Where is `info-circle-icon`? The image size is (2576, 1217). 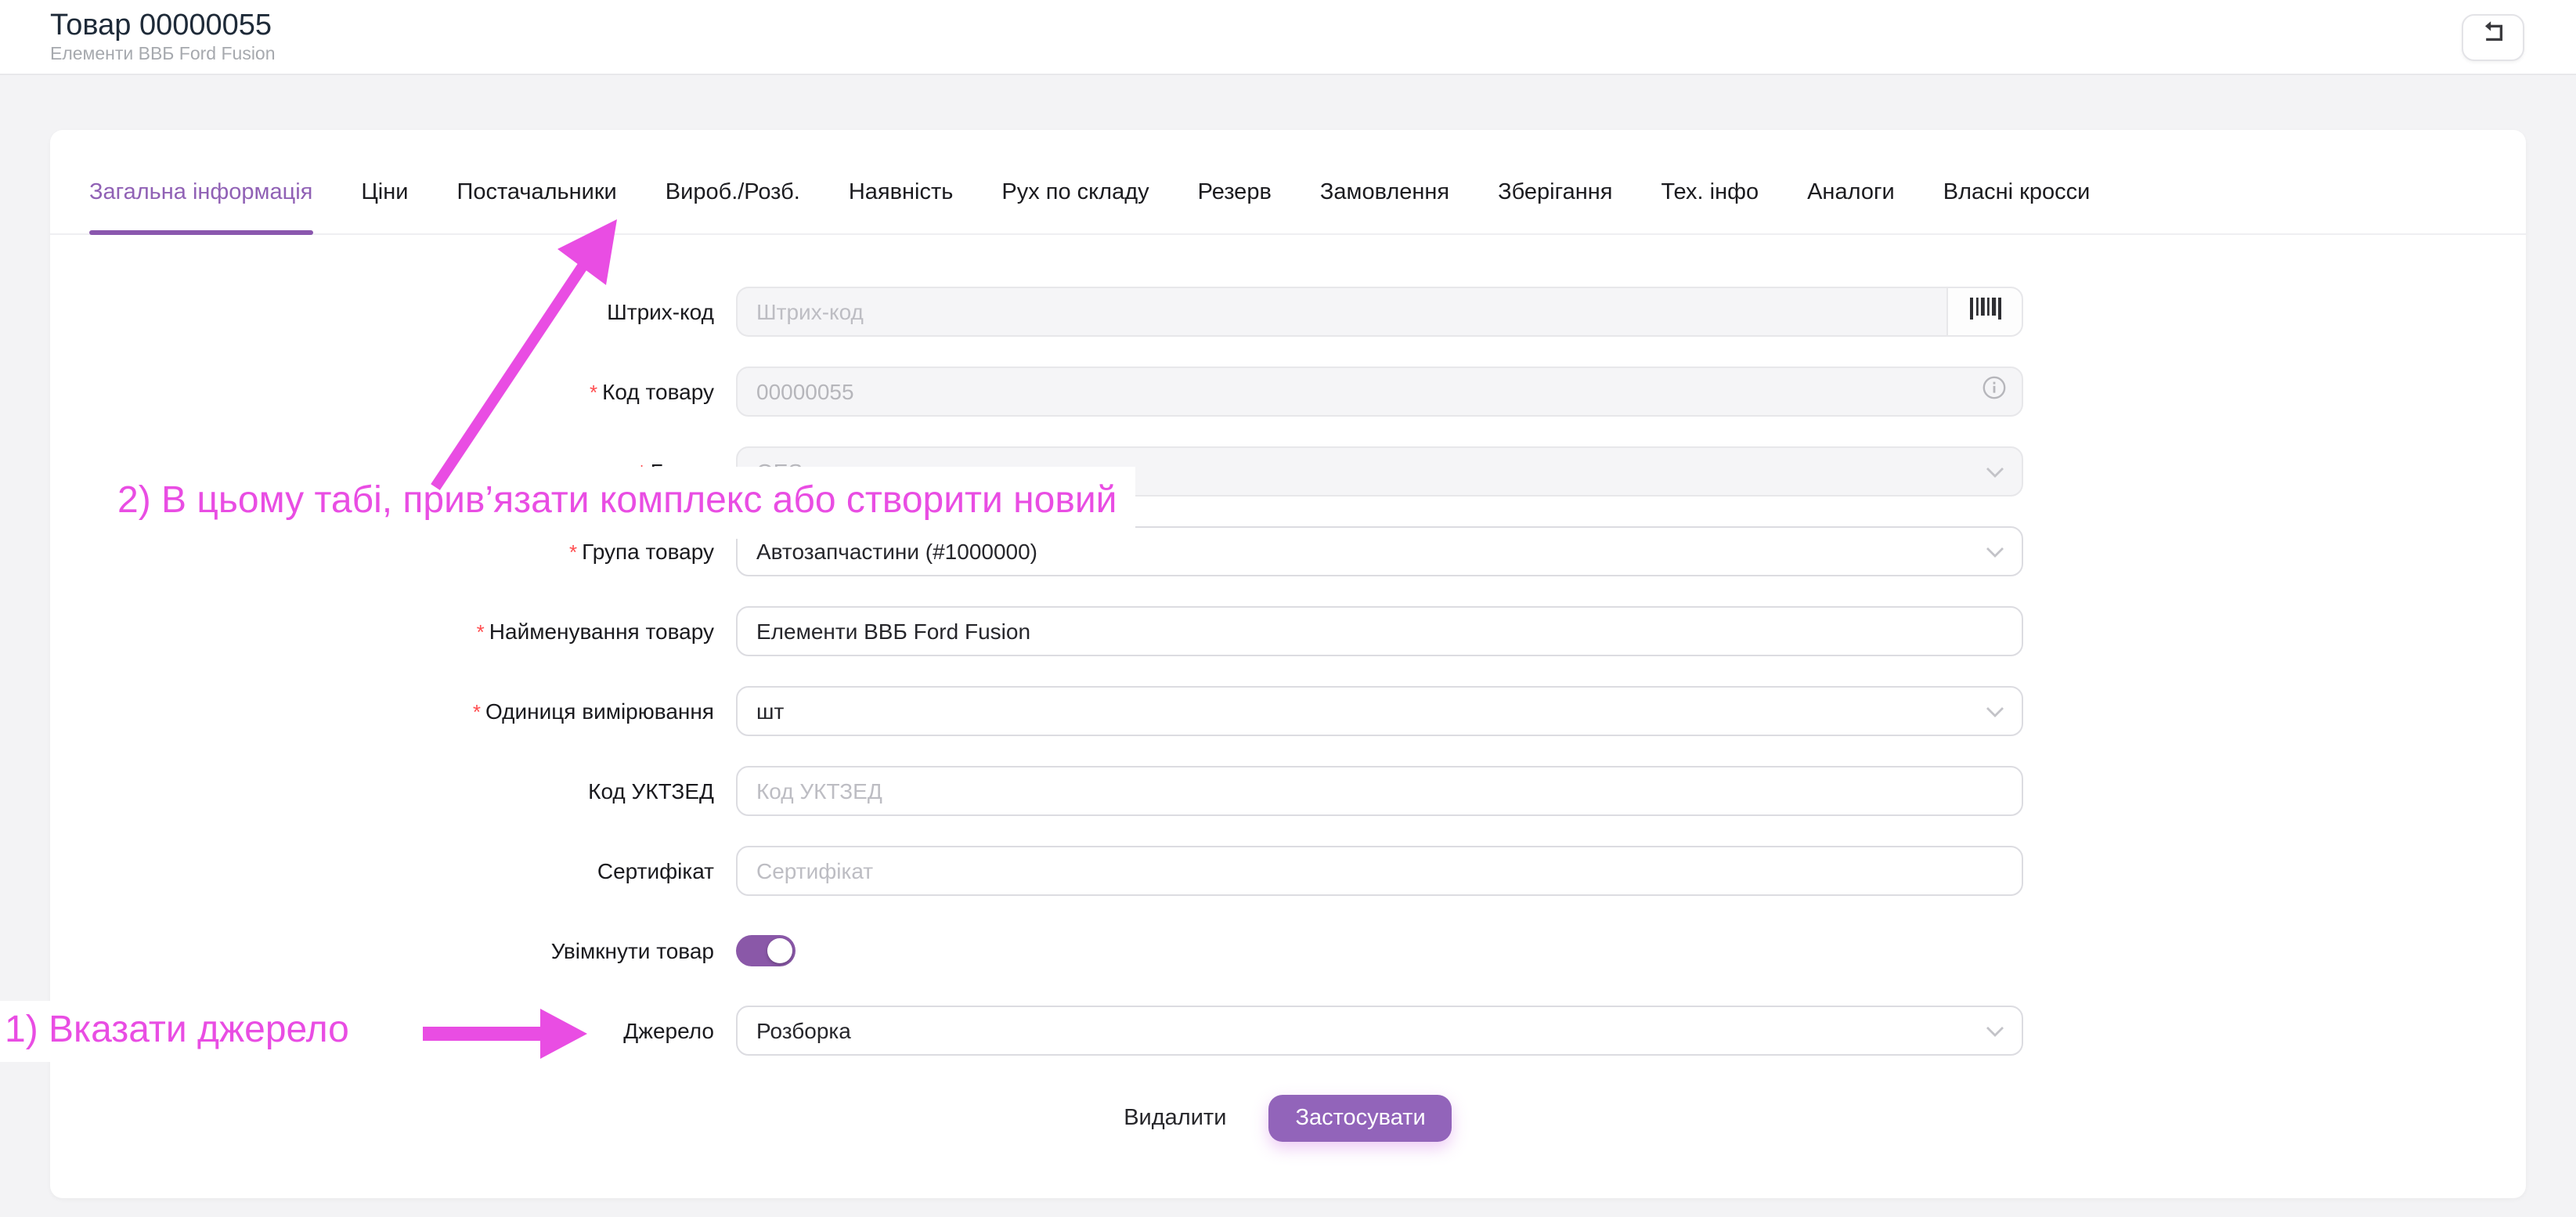
info-circle-icon is located at coordinates (1995, 391).